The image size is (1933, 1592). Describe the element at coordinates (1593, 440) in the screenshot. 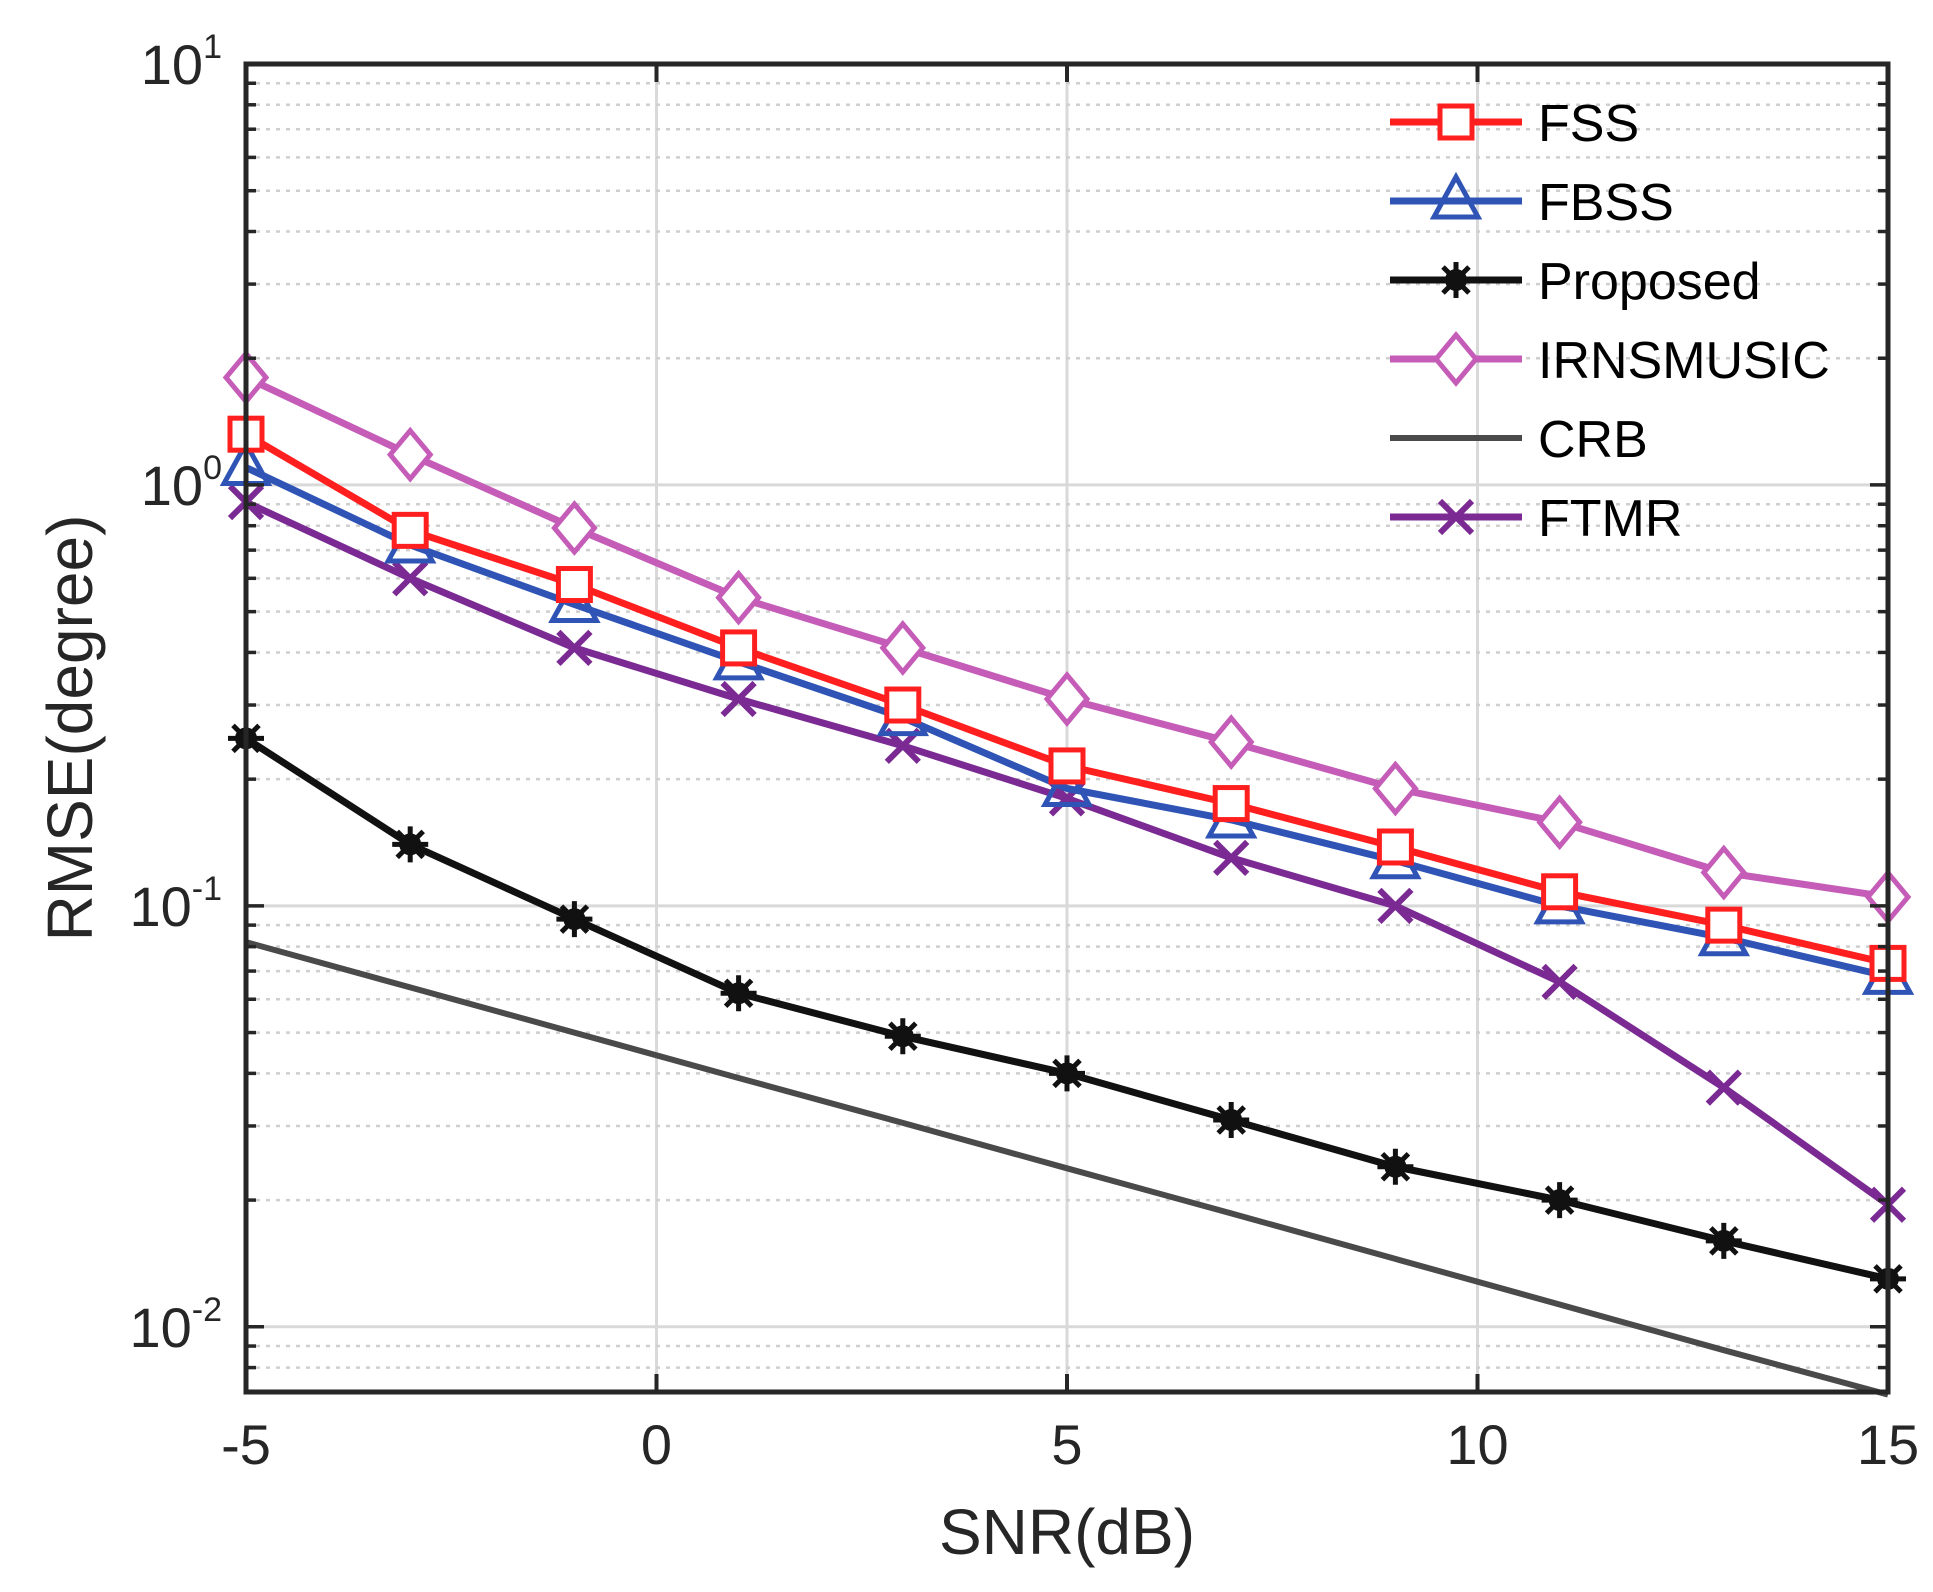

I see `legend-label-crb: CRB` at that location.